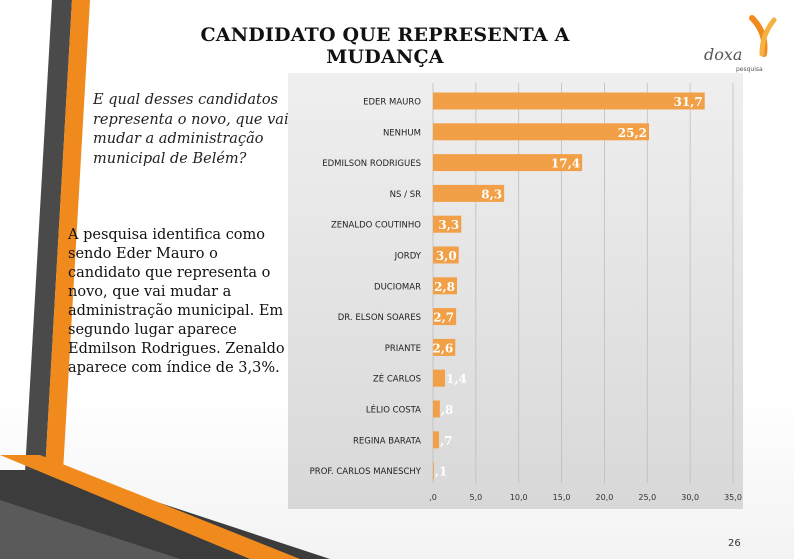 The image size is (794, 559). I want to click on value-label: ,1, so click(441, 472).